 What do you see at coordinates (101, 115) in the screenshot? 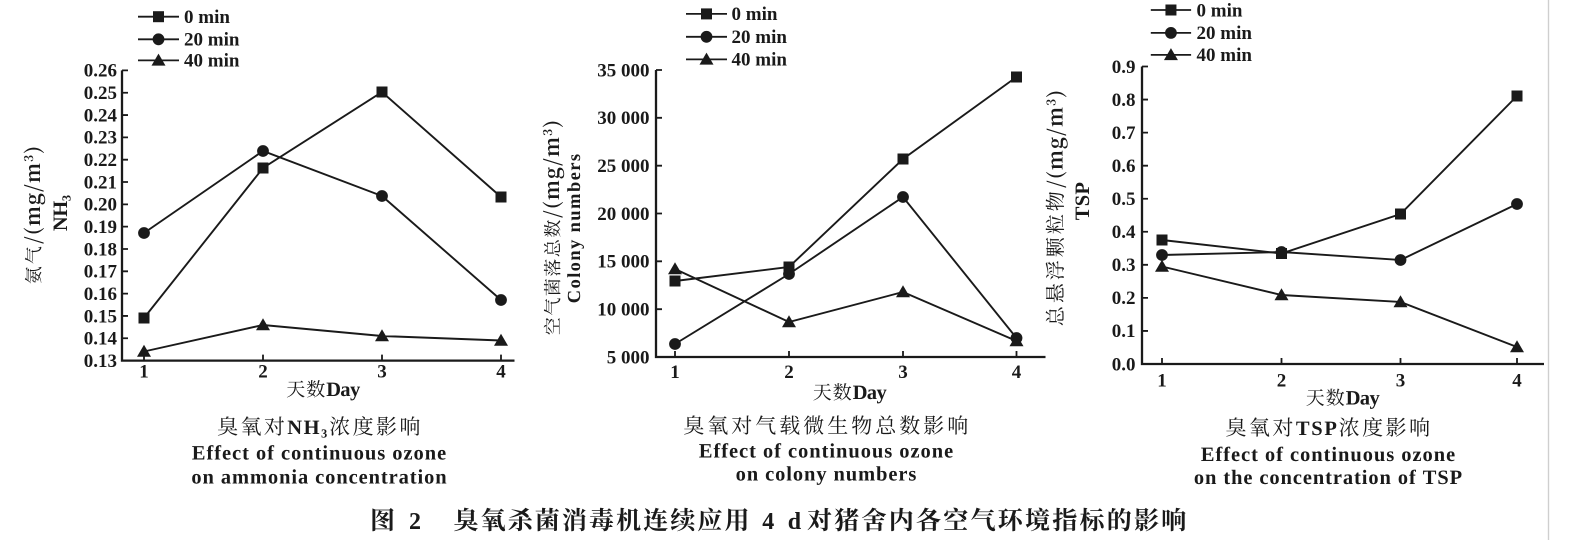
I see `svg-text: 0.24` at bounding box center [101, 115].